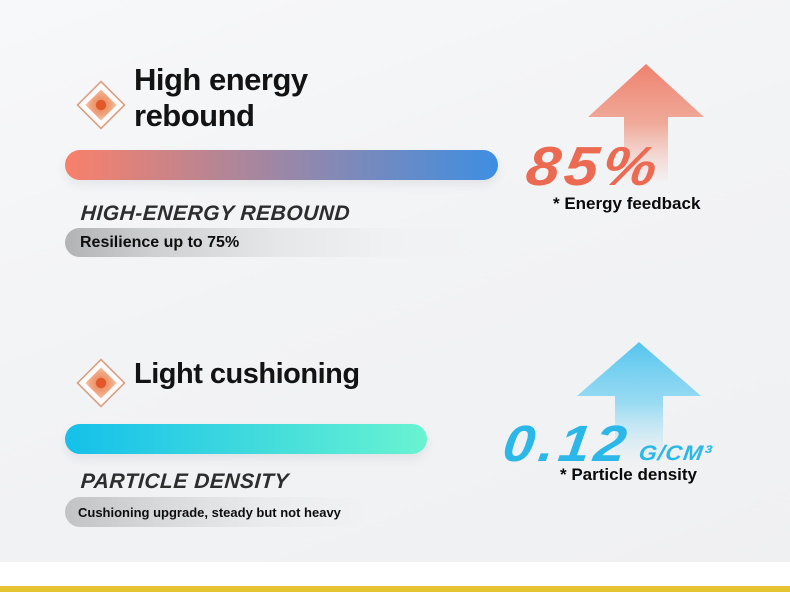  I want to click on stat-caption-particle-density: * Particle density, so click(629, 474).